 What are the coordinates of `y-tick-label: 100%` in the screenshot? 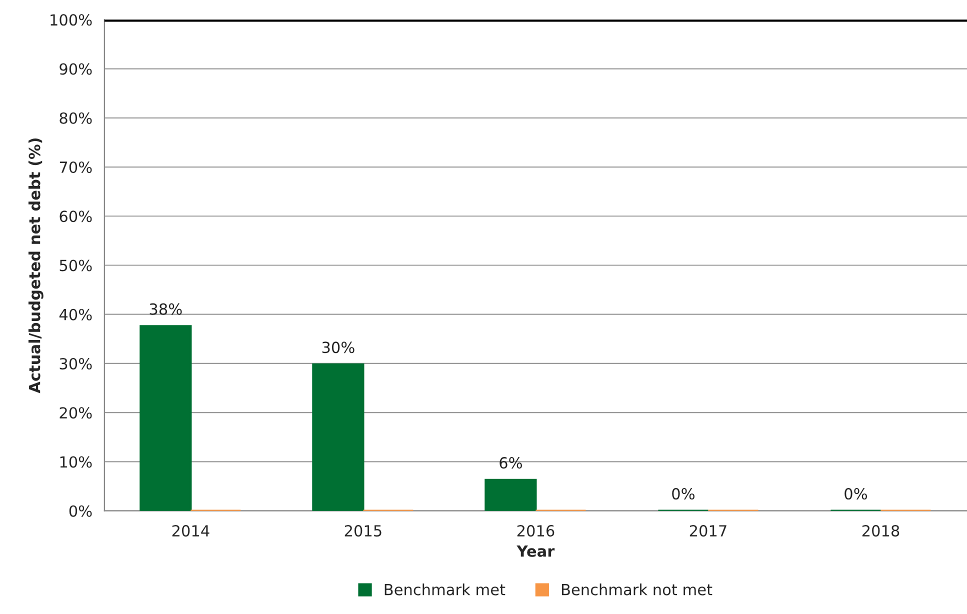 It's located at (71, 20).